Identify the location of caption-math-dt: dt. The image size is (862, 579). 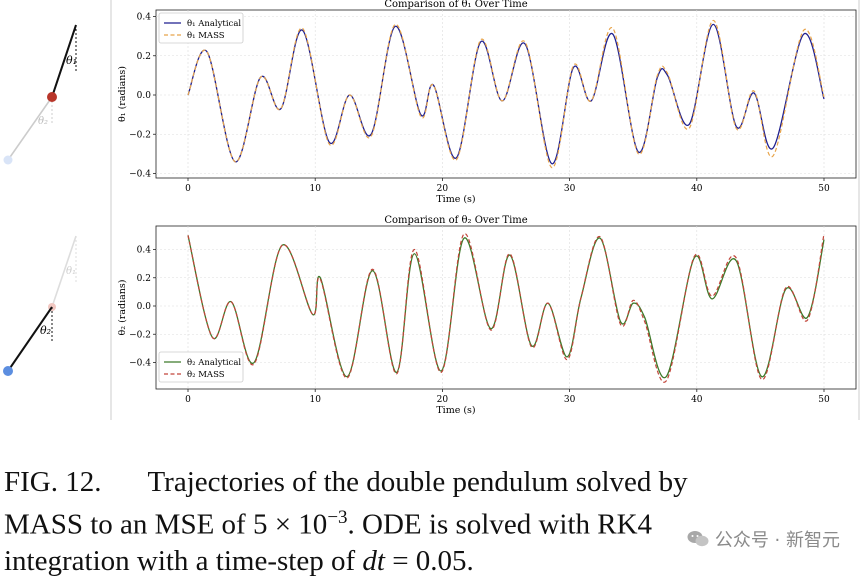
(373, 560).